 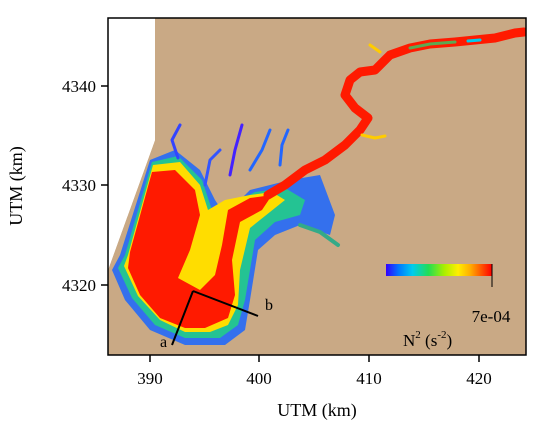 I want to click on y-axis-title: UTM (km), so click(x=16, y=186).